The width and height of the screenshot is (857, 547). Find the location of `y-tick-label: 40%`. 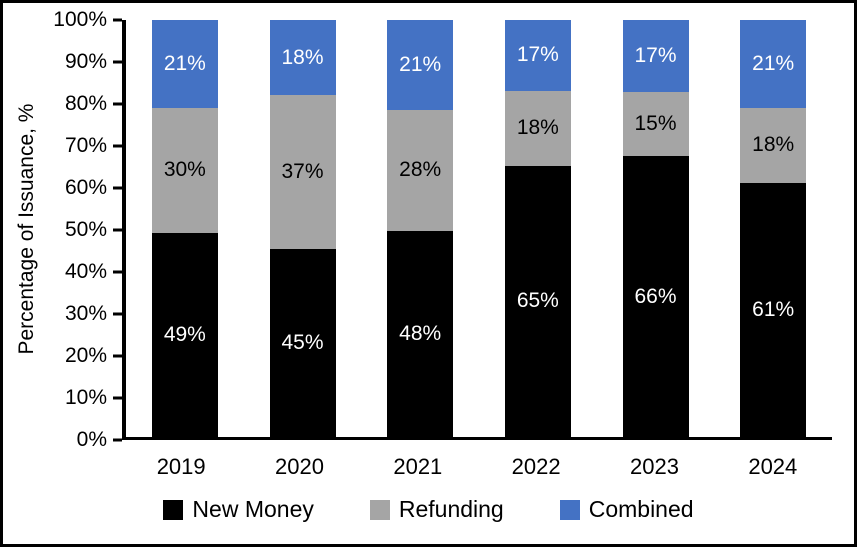

y-tick-label: 40% is located at coordinates (85, 271).